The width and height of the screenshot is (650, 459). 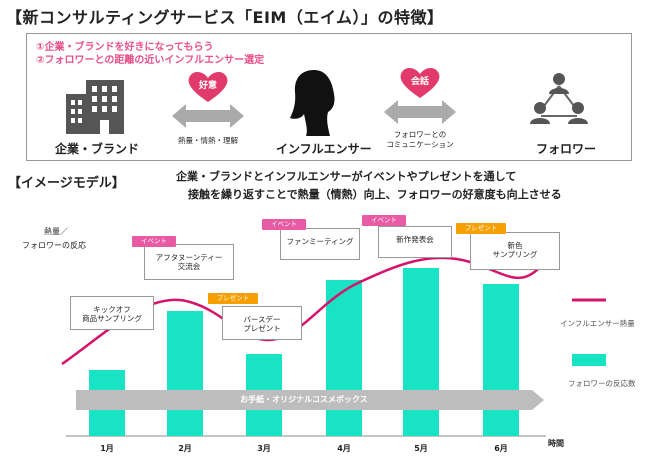 I want to click on callout-afternoon-tea: アフタヌーンティー 交流会, so click(x=189, y=262).